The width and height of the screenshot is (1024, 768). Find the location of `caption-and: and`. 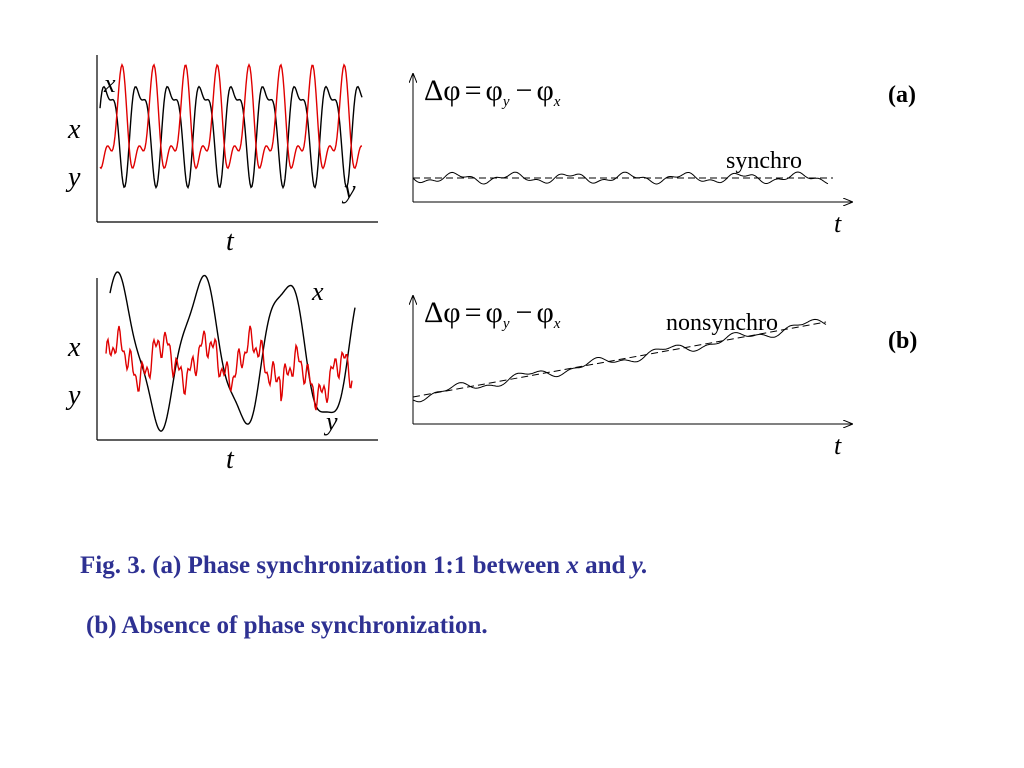

caption-and: and is located at coordinates (605, 565).